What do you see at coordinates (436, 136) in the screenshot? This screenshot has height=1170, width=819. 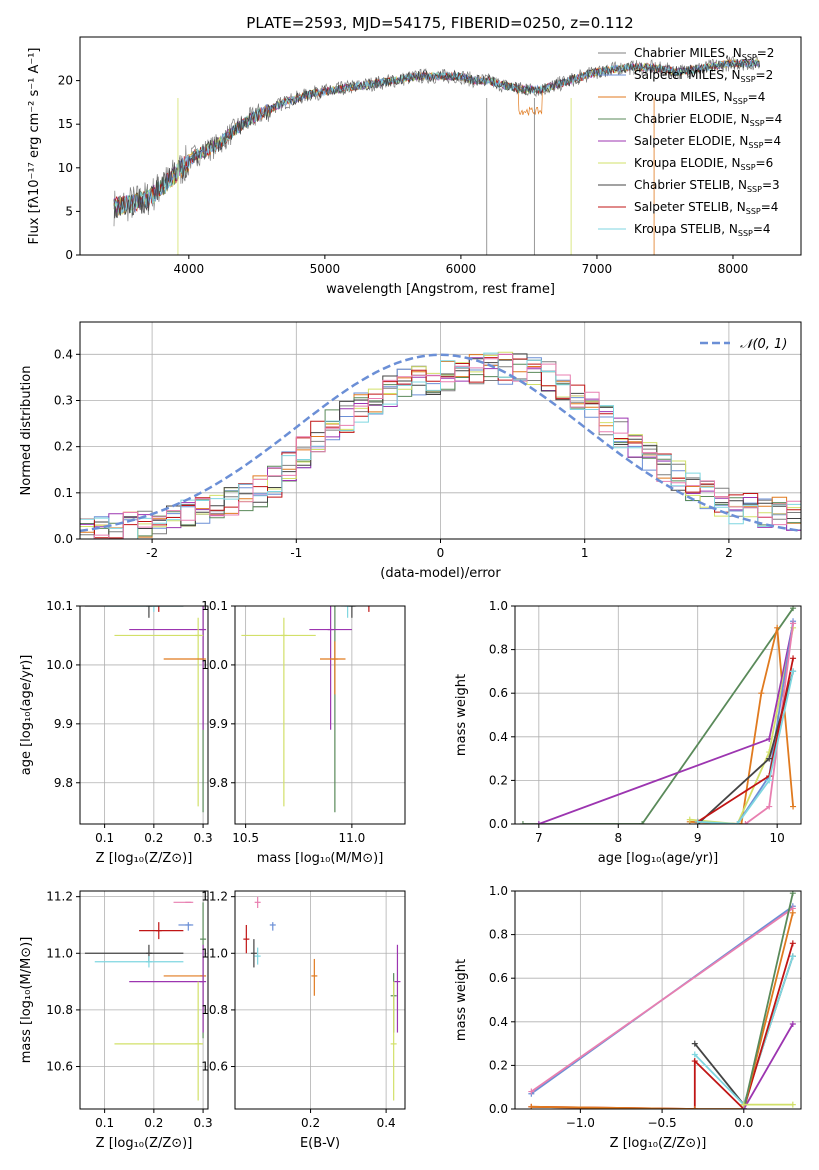 I see `spectrum-line` at bounding box center [436, 136].